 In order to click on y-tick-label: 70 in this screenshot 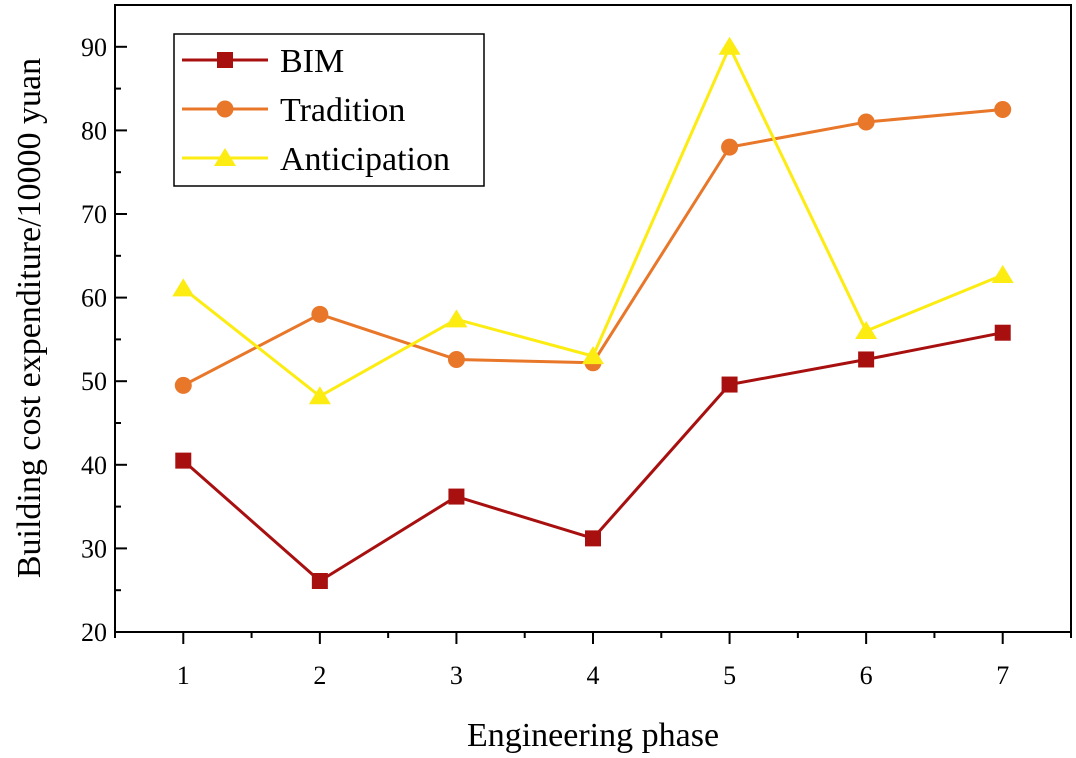, I will do `click(94, 214)`.